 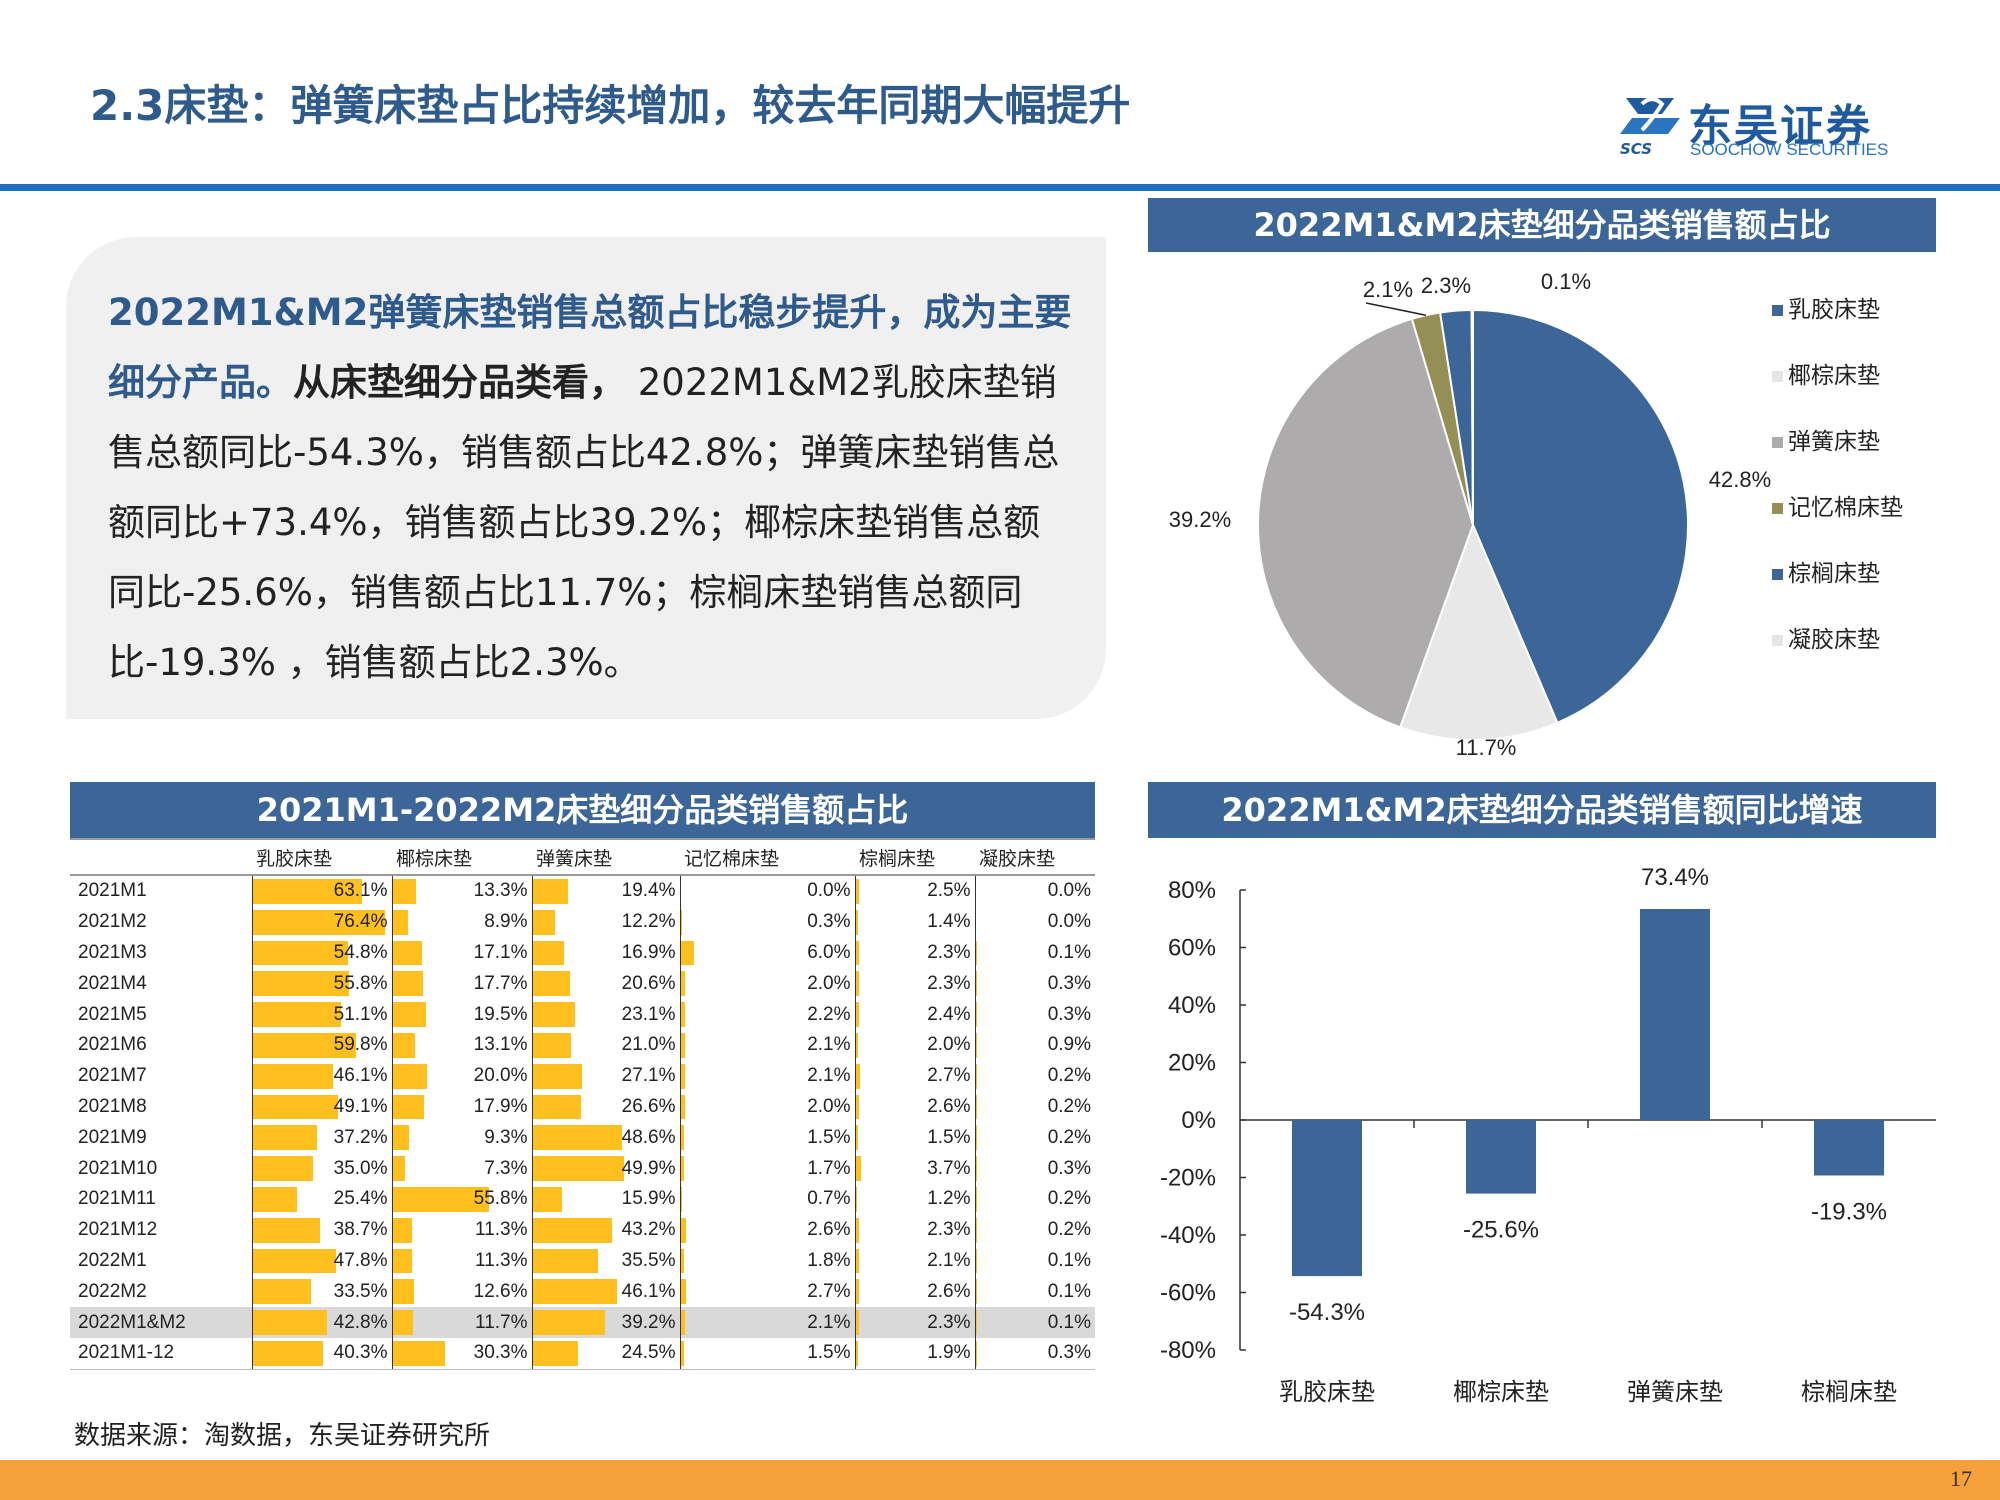 What do you see at coordinates (118, 1168) in the screenshot?
I see `table-row-label: 2021M10` at bounding box center [118, 1168].